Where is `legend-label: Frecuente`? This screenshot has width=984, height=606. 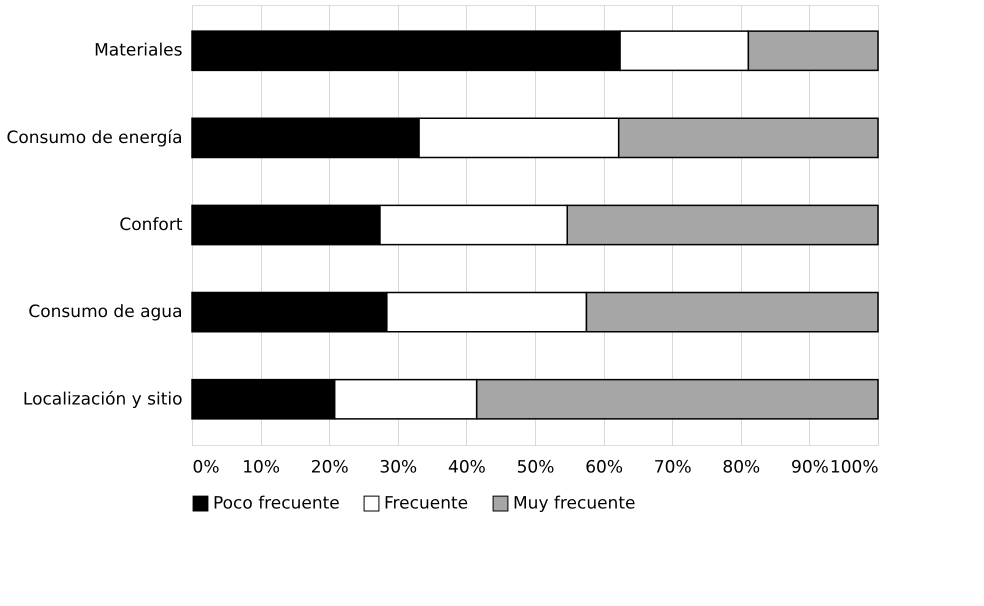 legend-label: Frecuente is located at coordinates (426, 504).